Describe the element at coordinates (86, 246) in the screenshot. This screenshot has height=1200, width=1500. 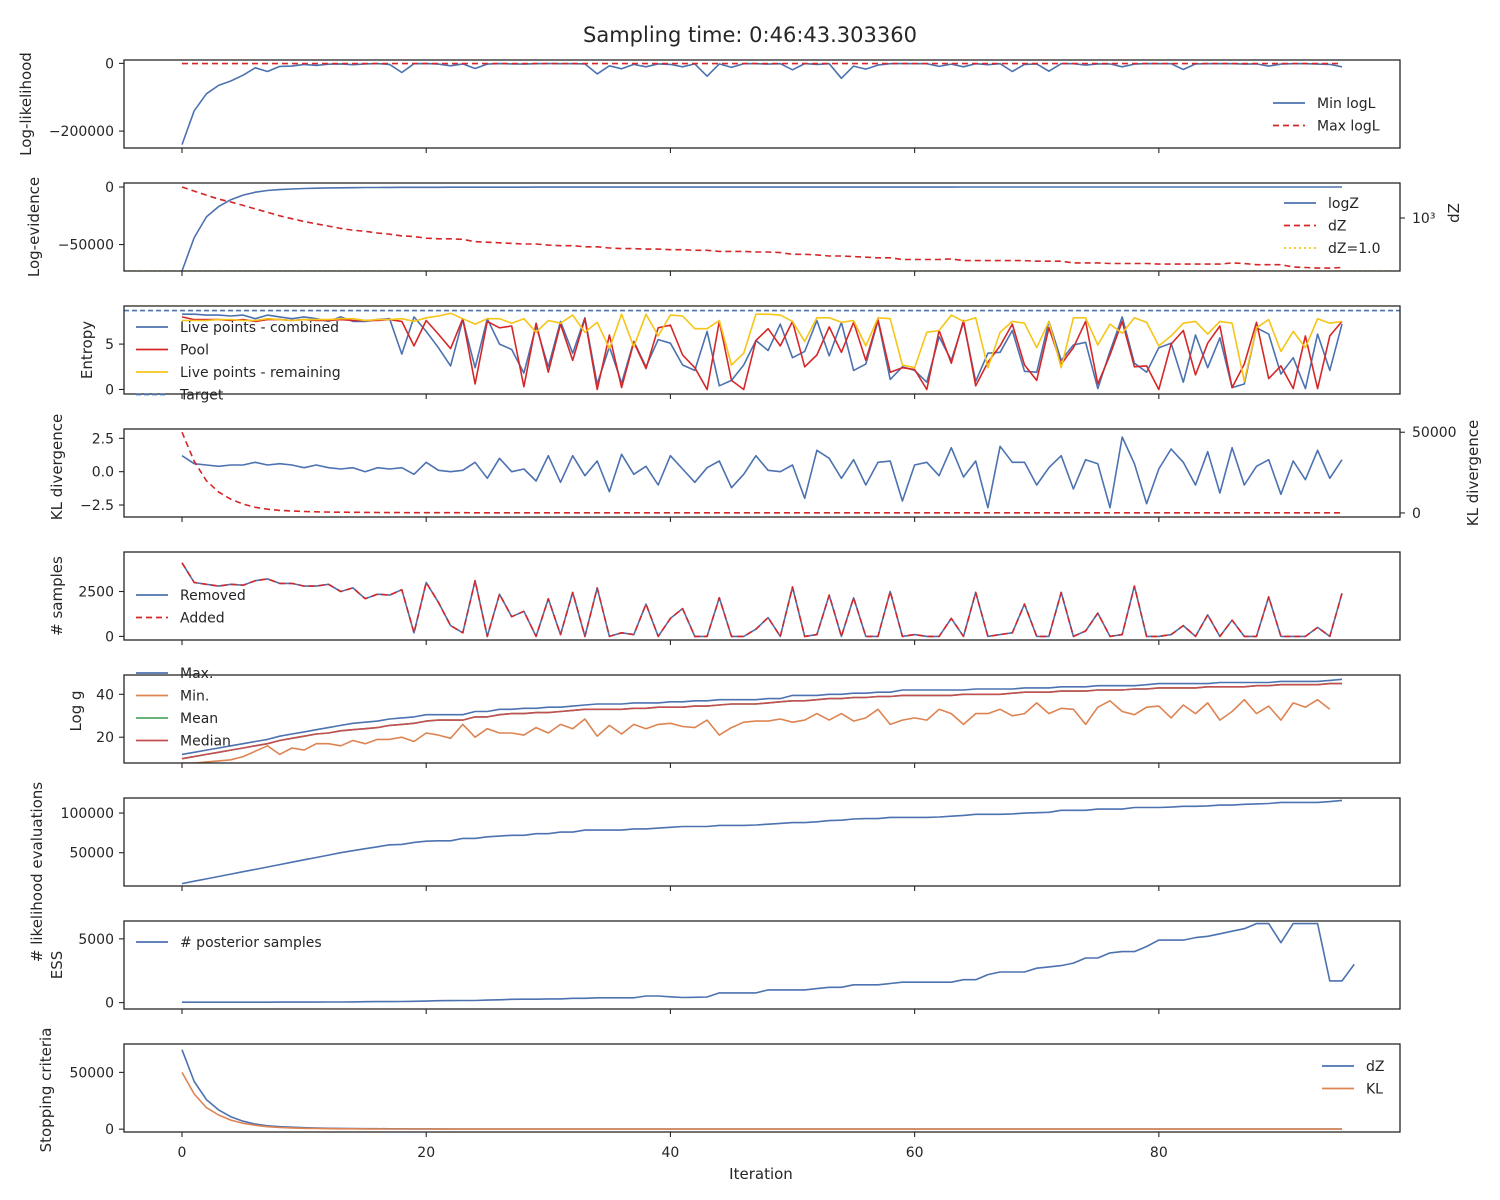
I see `y-tick-label: −50000` at that location.